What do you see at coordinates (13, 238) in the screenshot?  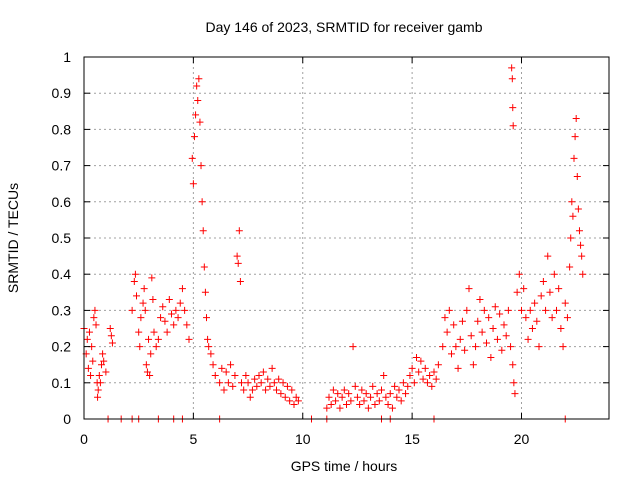 I see `y-axis-label: SRMTID / TECUs` at bounding box center [13, 238].